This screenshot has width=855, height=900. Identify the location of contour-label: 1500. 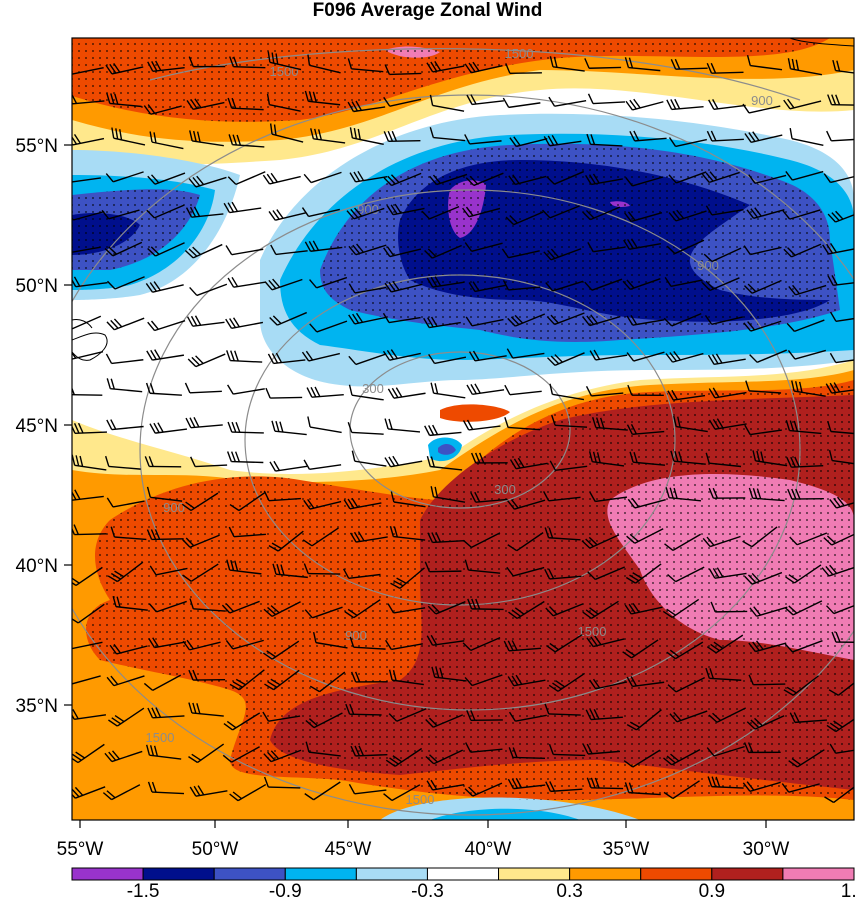
(592, 631).